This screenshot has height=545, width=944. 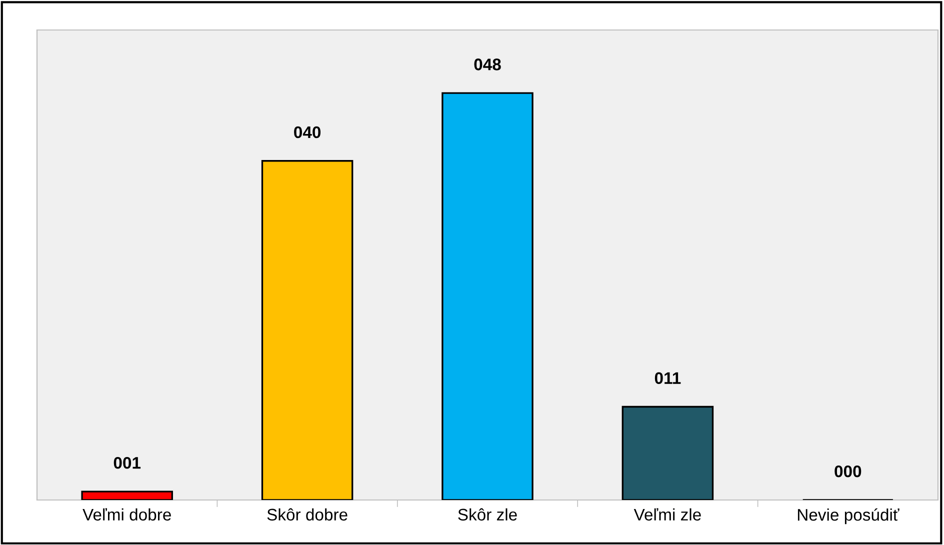 What do you see at coordinates (307, 514) in the screenshot?
I see `x-tick-label: Skôr dobre` at bounding box center [307, 514].